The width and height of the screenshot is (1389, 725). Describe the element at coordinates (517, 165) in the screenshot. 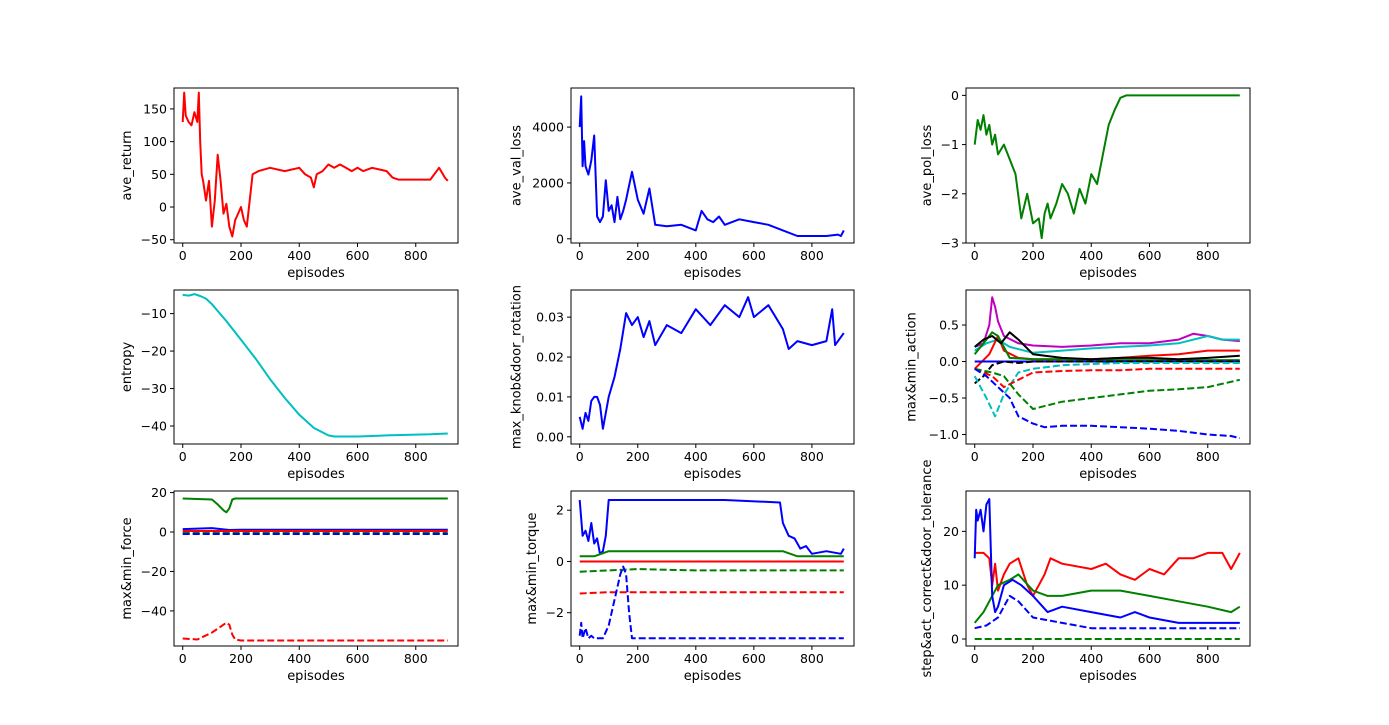

I see `y-axis-label: ave_val_loss` at that location.